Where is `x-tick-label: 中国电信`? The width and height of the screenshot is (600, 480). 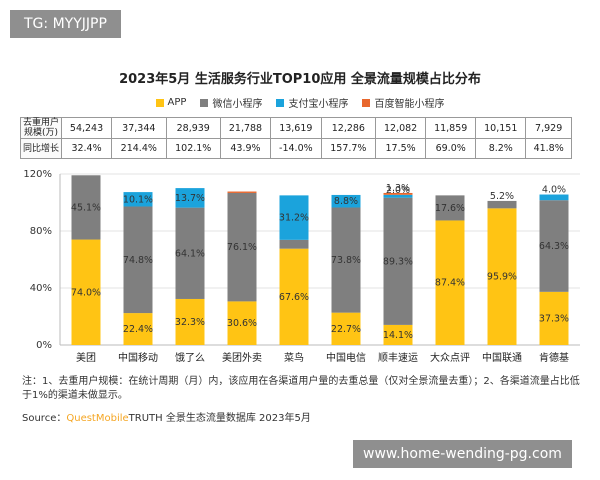 x-tick-label: 中国电信 is located at coordinates (346, 357).